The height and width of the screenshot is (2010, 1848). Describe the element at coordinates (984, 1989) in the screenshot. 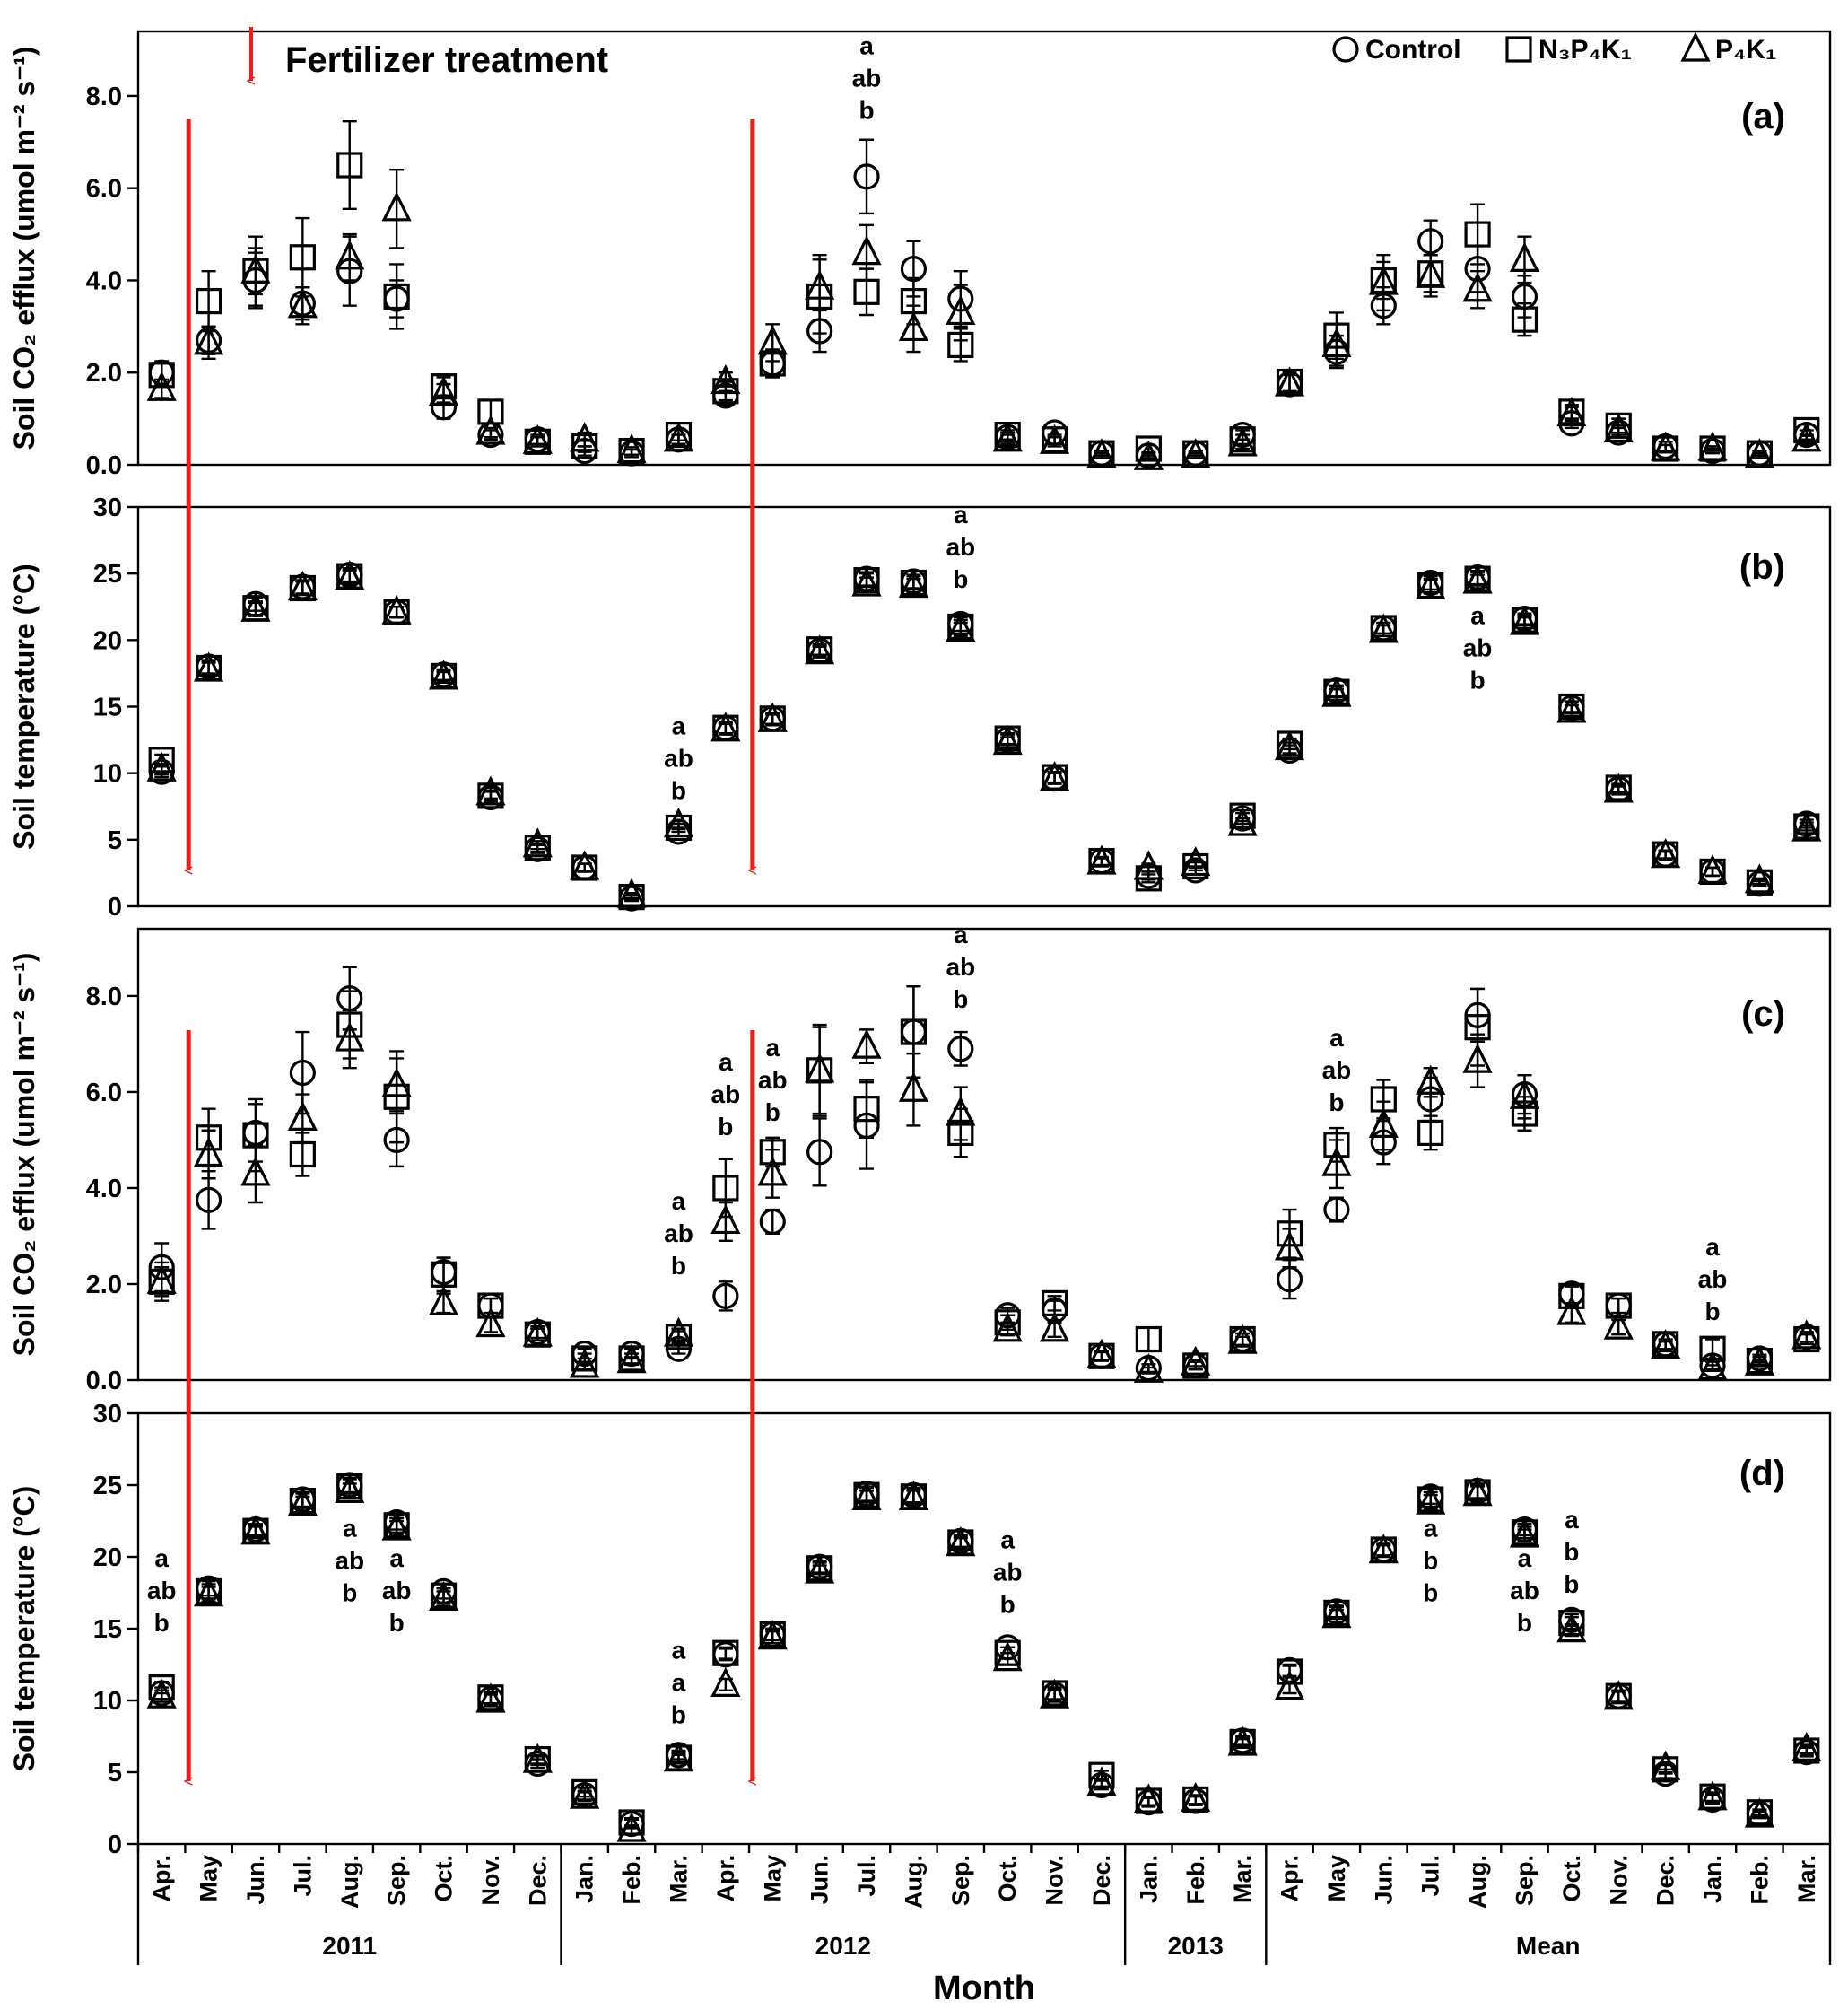

I see `x-axis-title: Month` at that location.